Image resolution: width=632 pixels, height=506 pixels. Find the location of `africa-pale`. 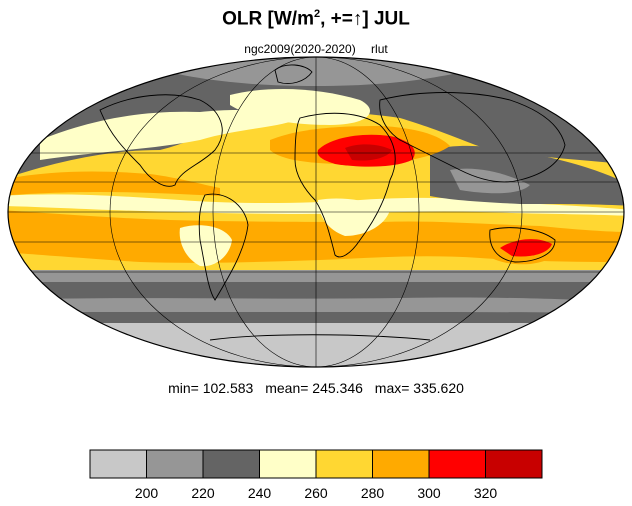

africa-pale is located at coordinates (354, 217).